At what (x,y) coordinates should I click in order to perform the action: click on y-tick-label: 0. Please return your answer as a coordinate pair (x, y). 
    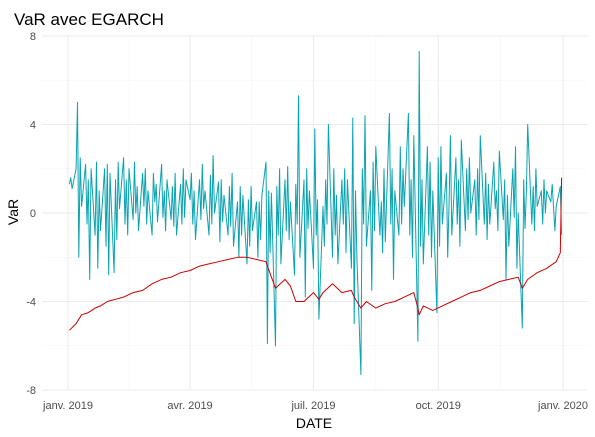
    Looking at the image, I should click on (33, 214).